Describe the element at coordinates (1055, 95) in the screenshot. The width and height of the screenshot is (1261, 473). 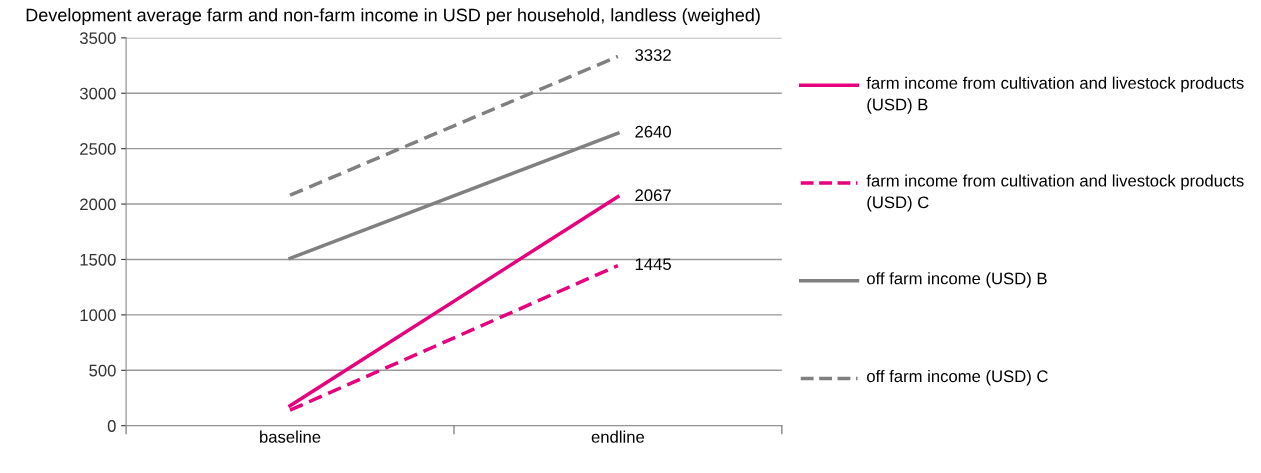
I see `legend-label: farm income from cultivation and livestock products (USD) B` at that location.